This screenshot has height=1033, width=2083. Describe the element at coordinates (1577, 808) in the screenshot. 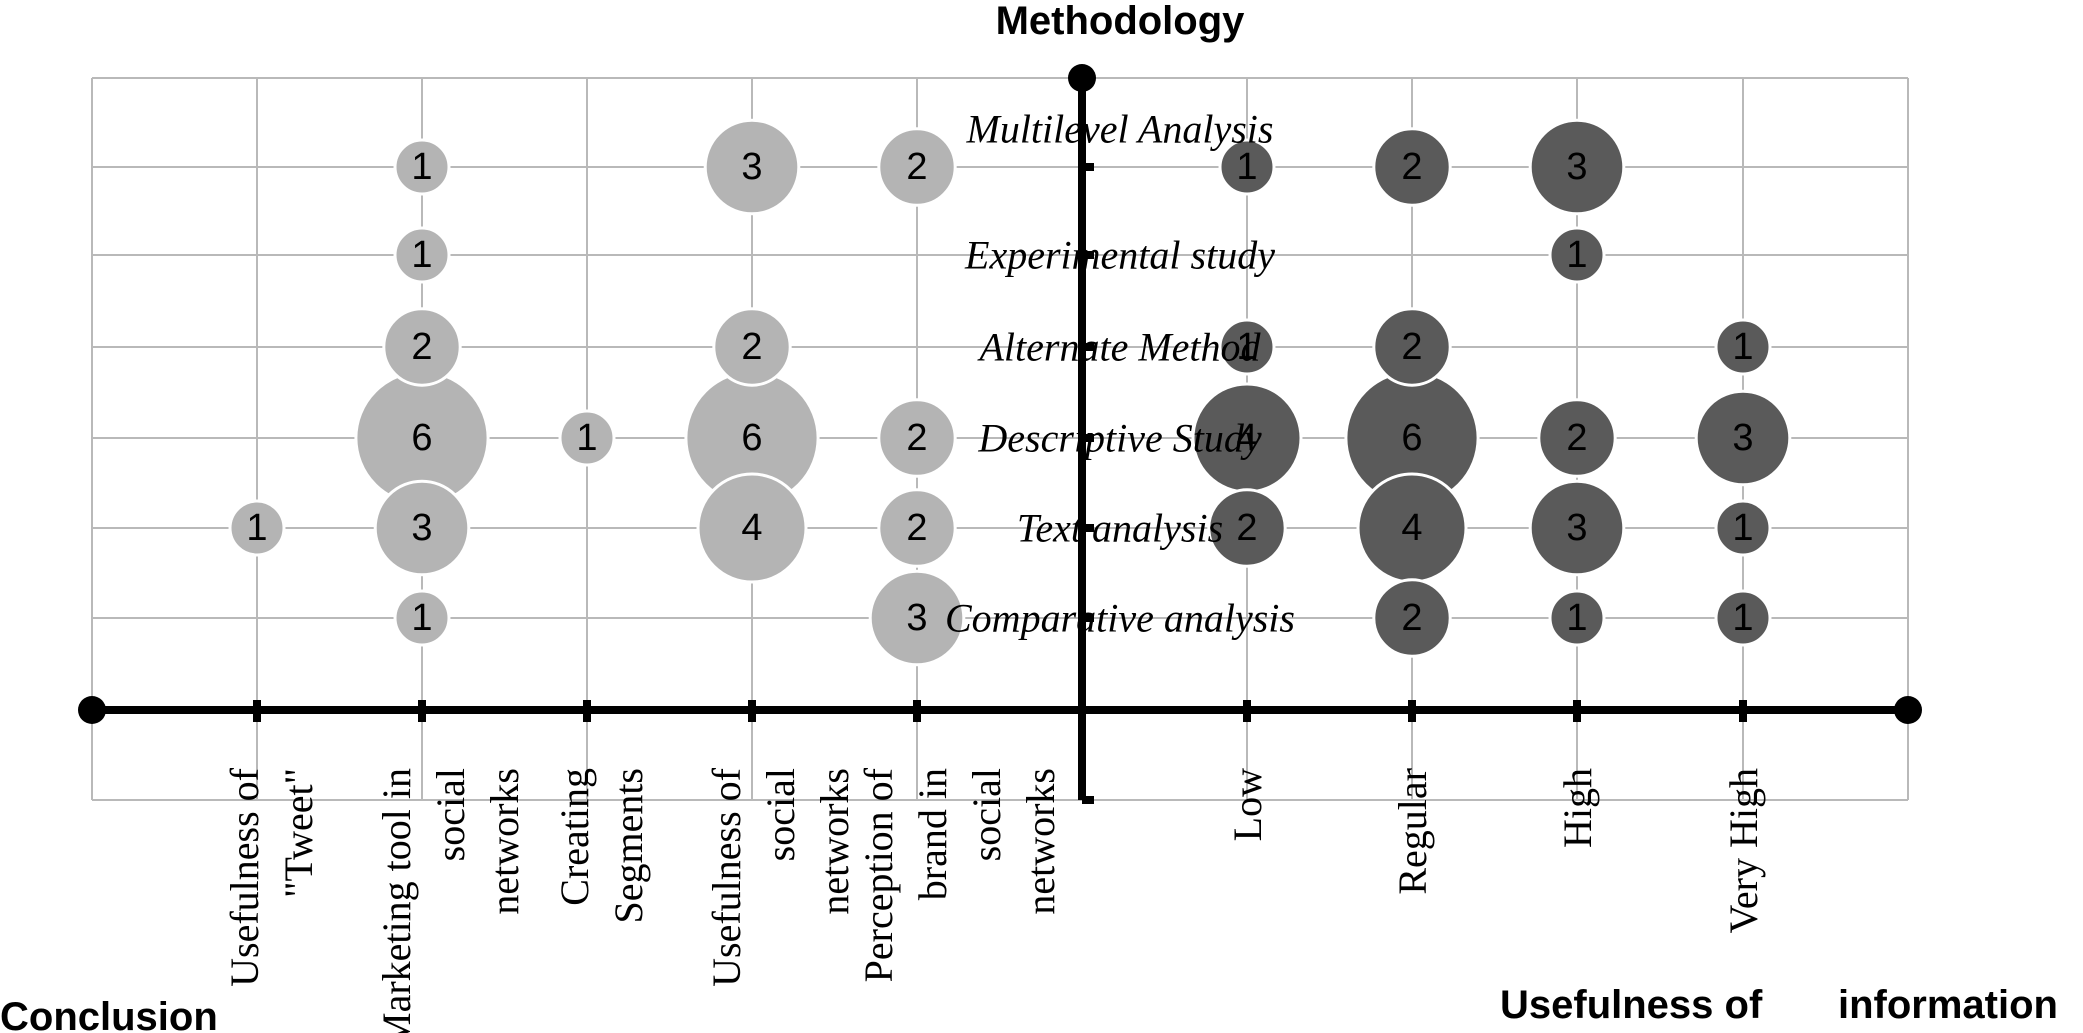

I see `category-tick-label: High` at that location.